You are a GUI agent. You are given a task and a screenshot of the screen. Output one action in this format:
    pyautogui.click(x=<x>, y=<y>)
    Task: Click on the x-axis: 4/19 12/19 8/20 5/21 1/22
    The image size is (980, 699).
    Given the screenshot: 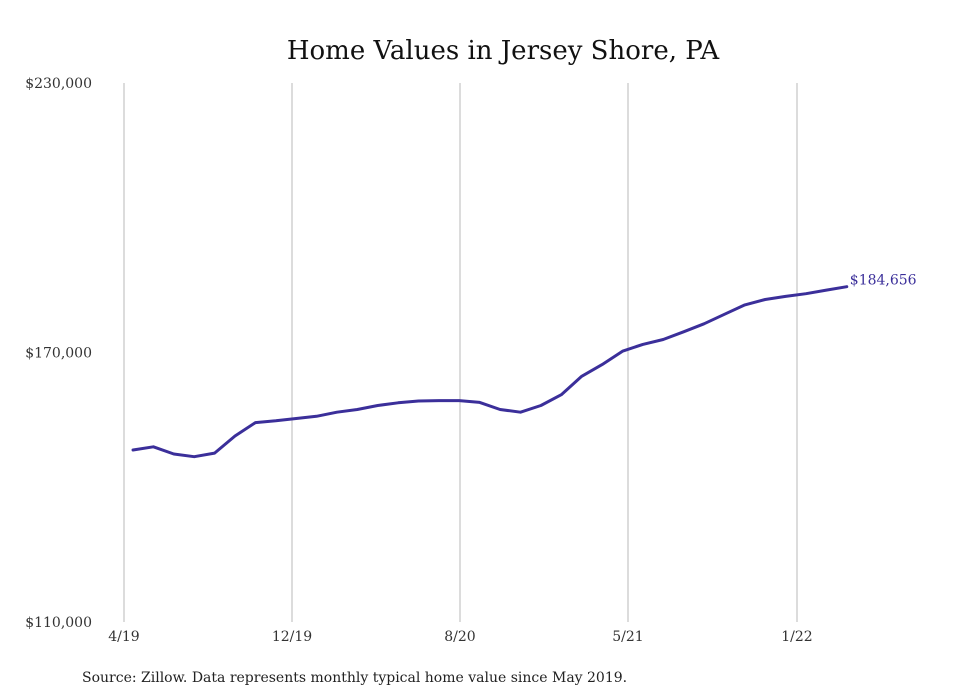 What is the action you would take?
    pyautogui.click(x=460, y=637)
    